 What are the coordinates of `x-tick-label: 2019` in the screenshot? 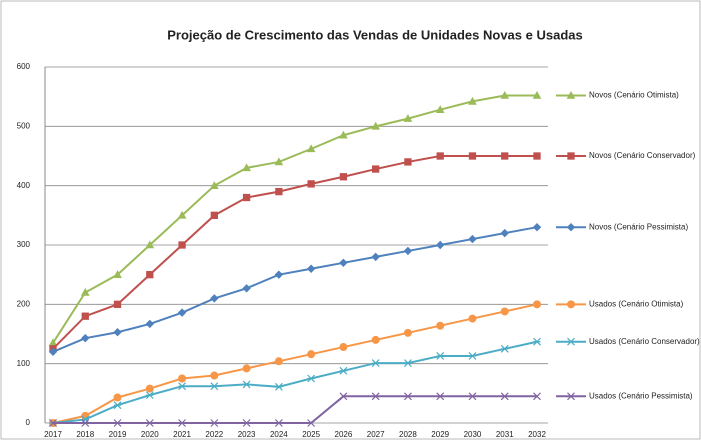 It's located at (118, 434).